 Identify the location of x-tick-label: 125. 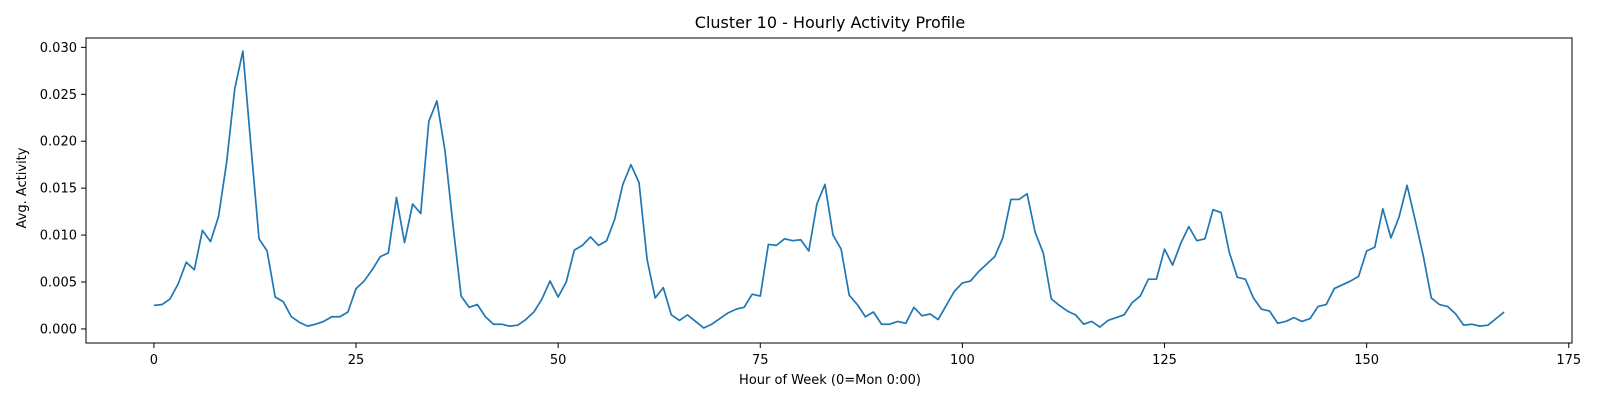
(1164, 360).